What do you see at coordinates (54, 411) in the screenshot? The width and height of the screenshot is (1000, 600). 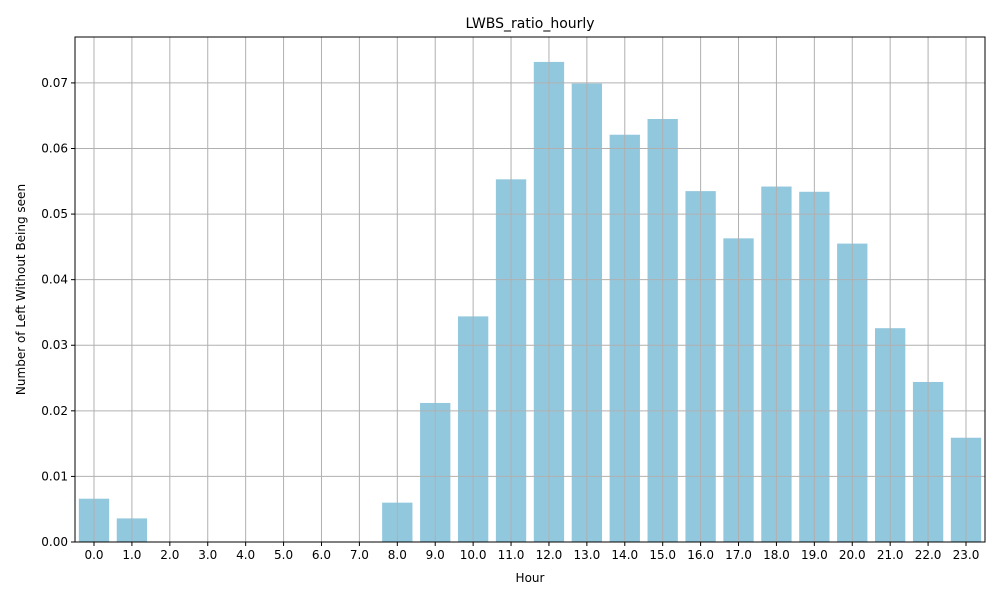 I see `y-tick-label: 0.02` at bounding box center [54, 411].